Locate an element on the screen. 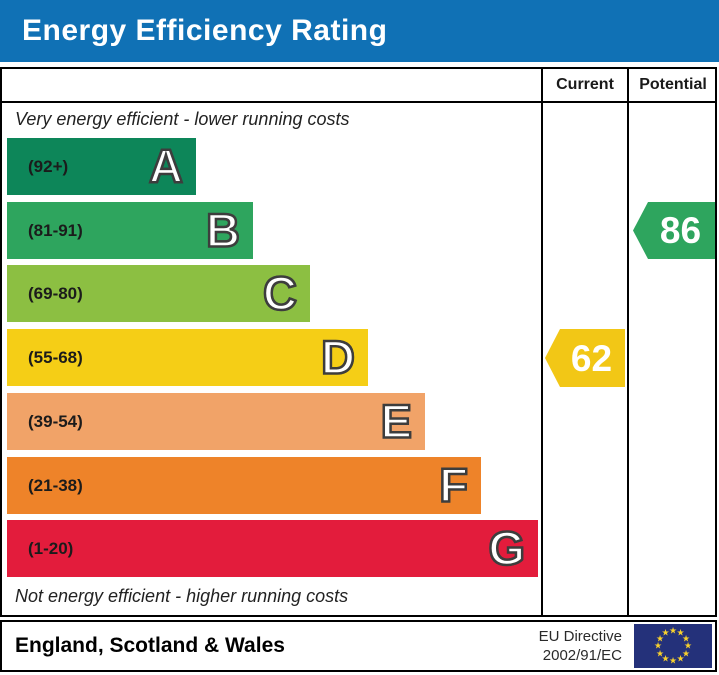 The width and height of the screenshot is (719, 675). potential-rating-value: 86 is located at coordinates (680, 230).